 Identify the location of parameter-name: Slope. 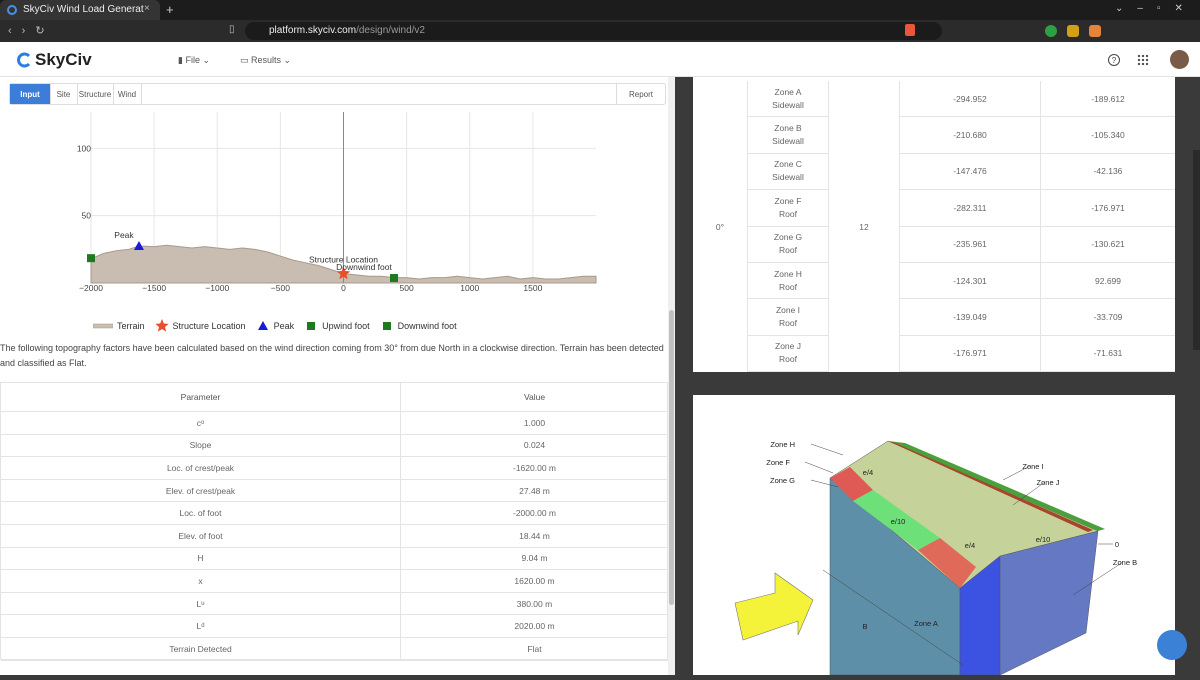
(200, 445).